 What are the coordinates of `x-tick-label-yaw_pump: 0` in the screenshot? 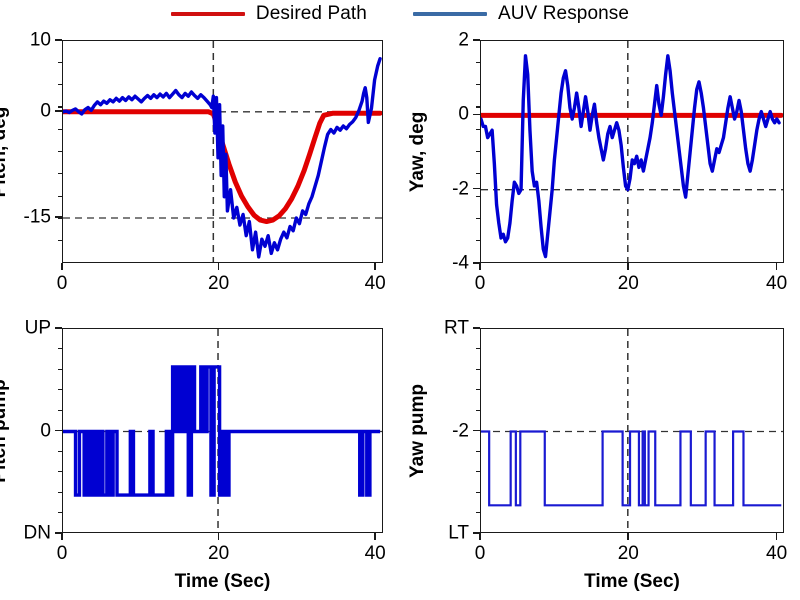 It's located at (480, 553).